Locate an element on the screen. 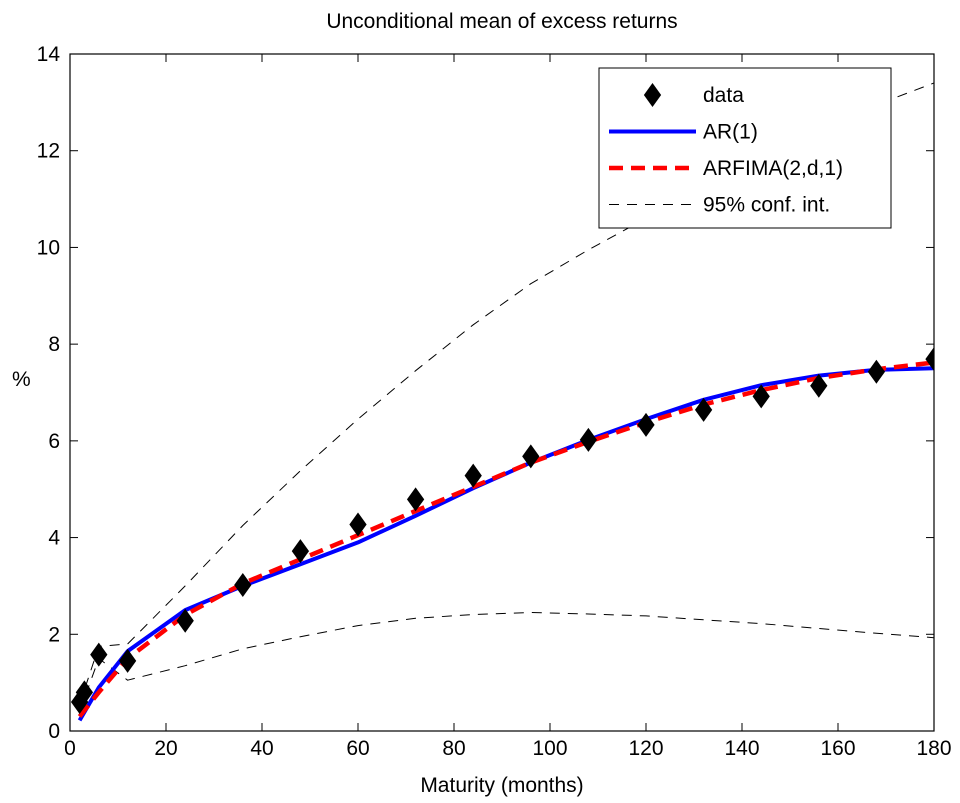 This screenshot has width=960, height=803. y-tick-label: 8 is located at coordinates (54, 344).